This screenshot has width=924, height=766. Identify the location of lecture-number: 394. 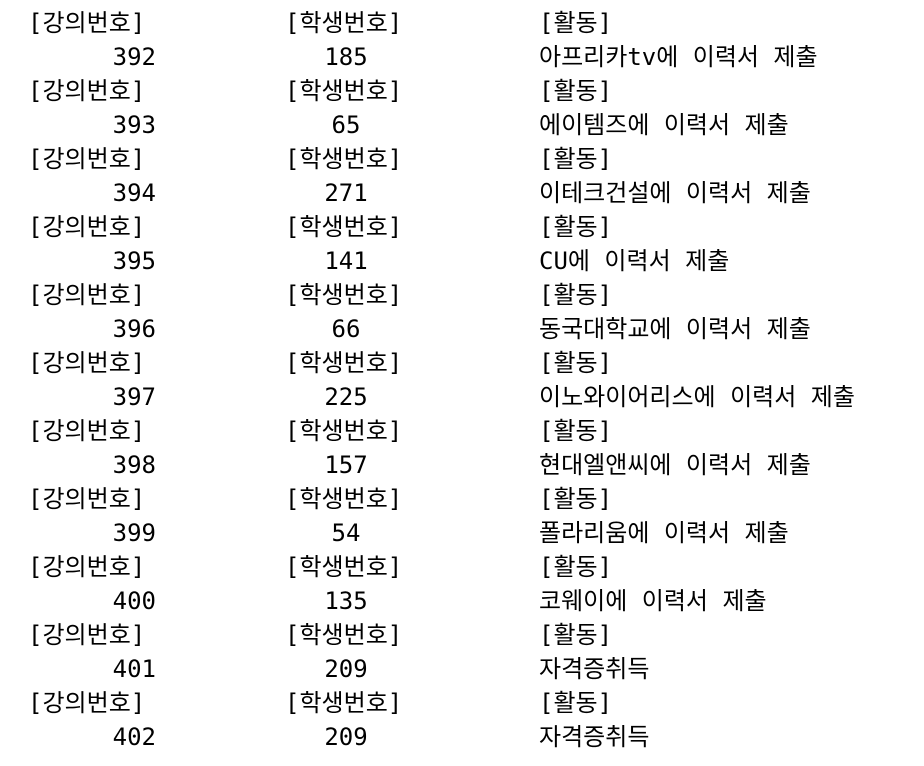
(134, 193).